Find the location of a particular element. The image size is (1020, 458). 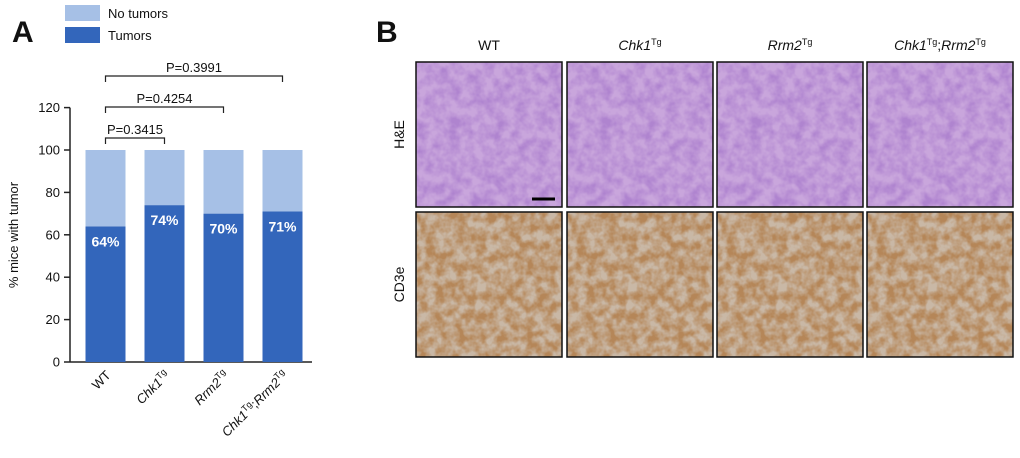

panel-label: B is located at coordinates (387, 32).